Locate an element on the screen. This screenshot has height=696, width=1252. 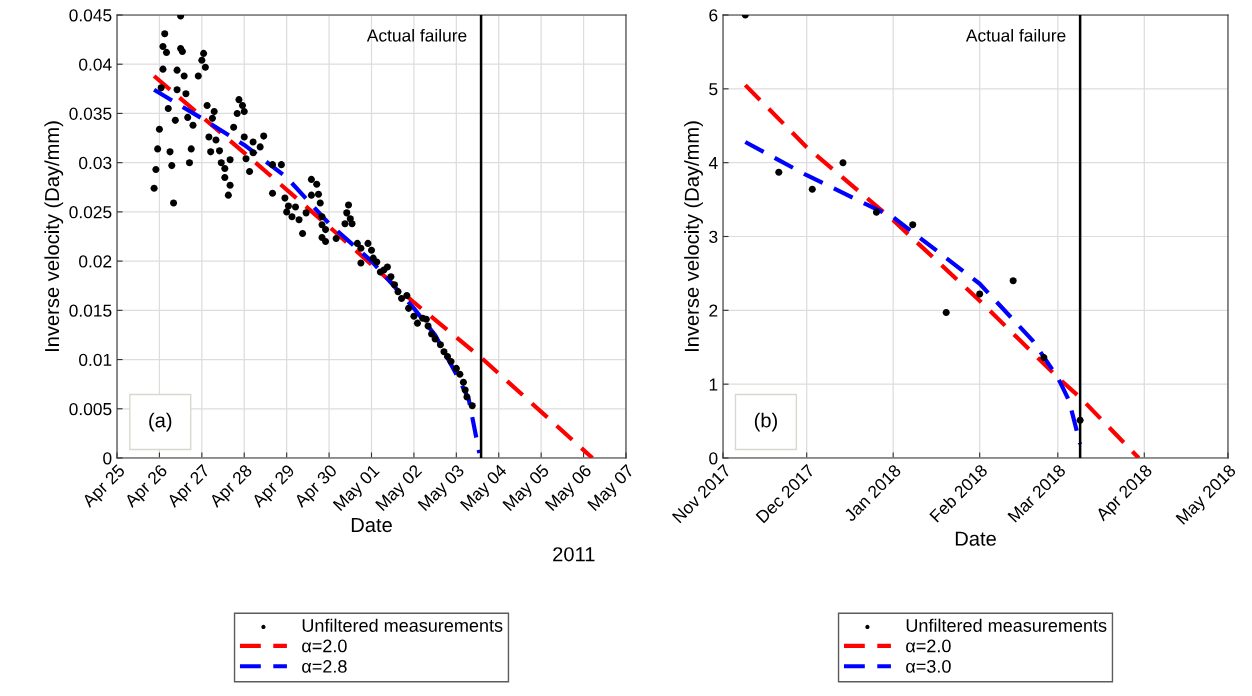
annotation: (a) is located at coordinates (160, 422).